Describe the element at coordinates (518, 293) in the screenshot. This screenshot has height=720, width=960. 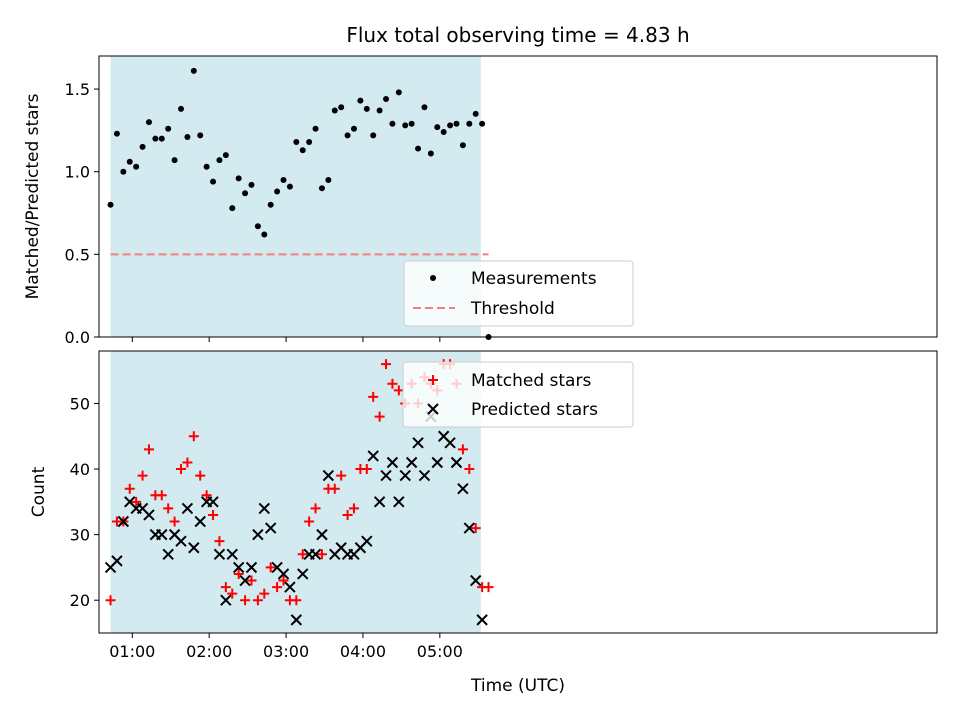
I see `legend-top-panel: Measurements Threshold` at that location.